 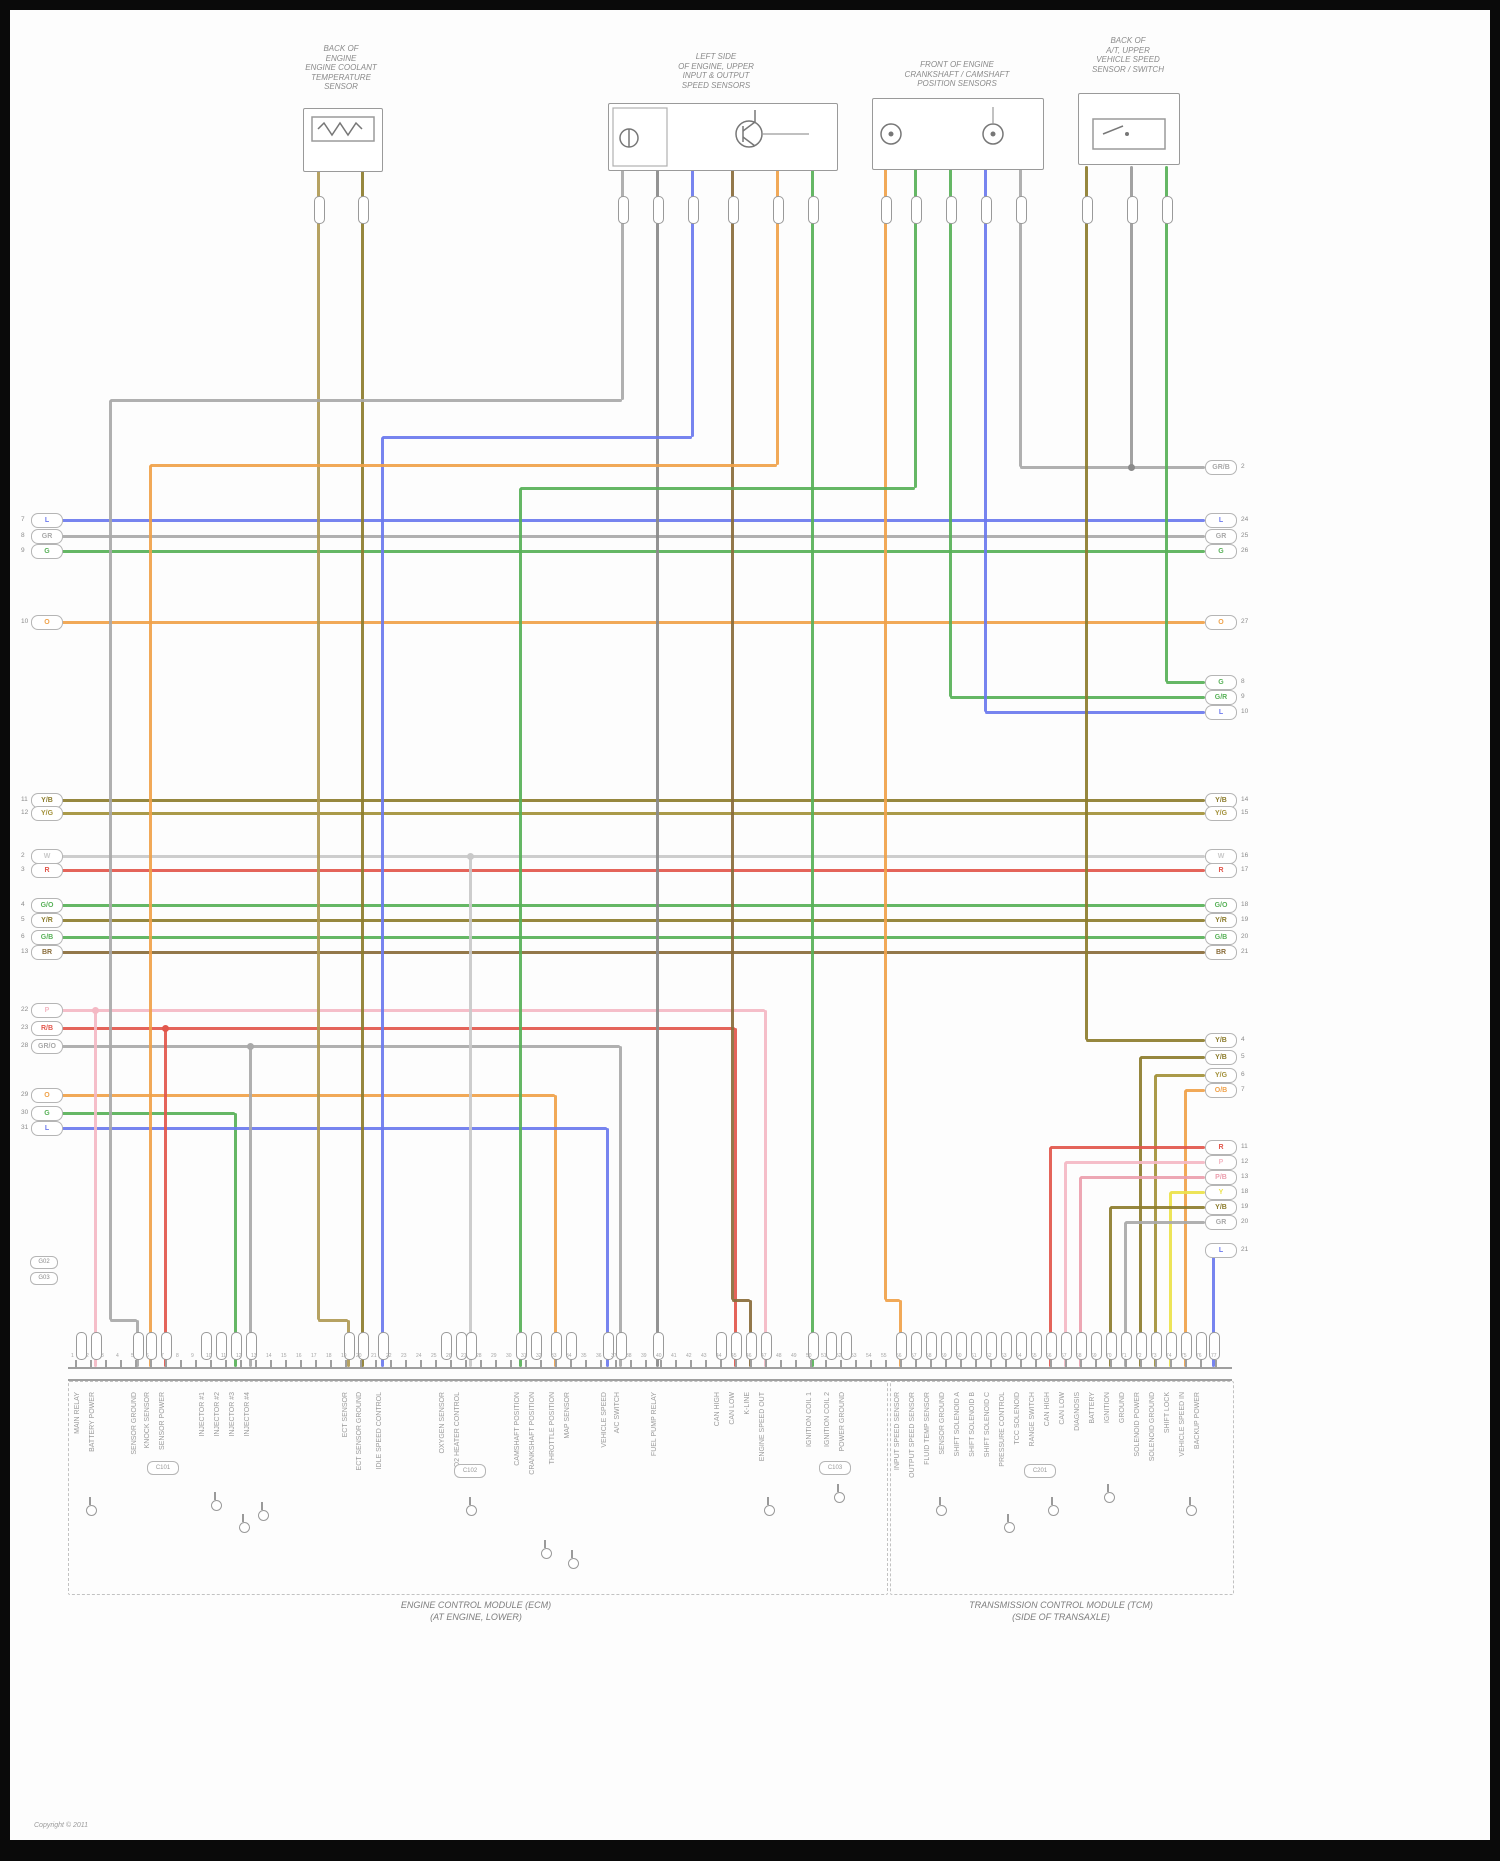 I want to click on wire-code-chip: Y, so click(x=1221, y=1192).